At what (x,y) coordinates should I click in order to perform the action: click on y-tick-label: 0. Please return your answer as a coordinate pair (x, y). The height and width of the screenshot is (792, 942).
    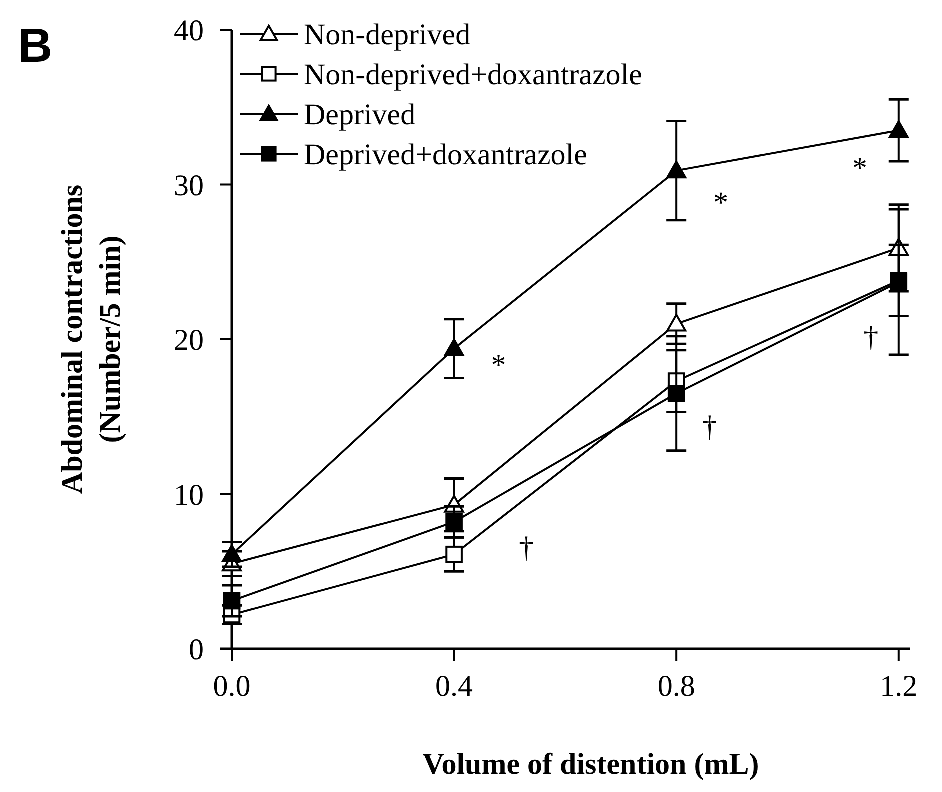
    Looking at the image, I should click on (196, 650).